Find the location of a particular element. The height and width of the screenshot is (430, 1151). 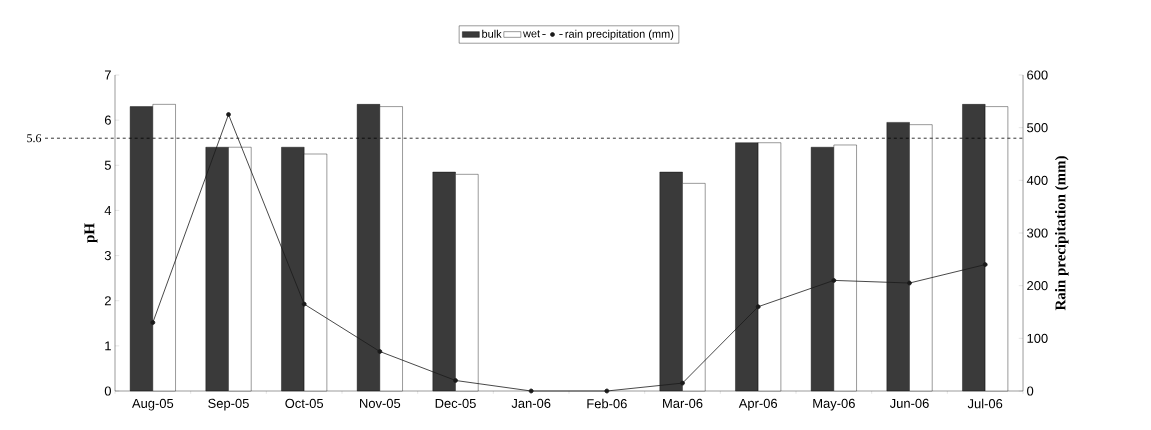

y-tick-label: 3 is located at coordinates (107, 255).